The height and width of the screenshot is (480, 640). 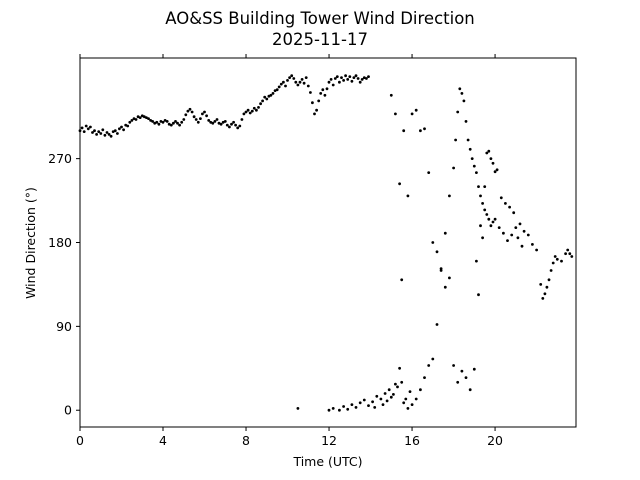 I want to click on y-axis-ticks: 0 90 180 270, so click(x=64, y=284).